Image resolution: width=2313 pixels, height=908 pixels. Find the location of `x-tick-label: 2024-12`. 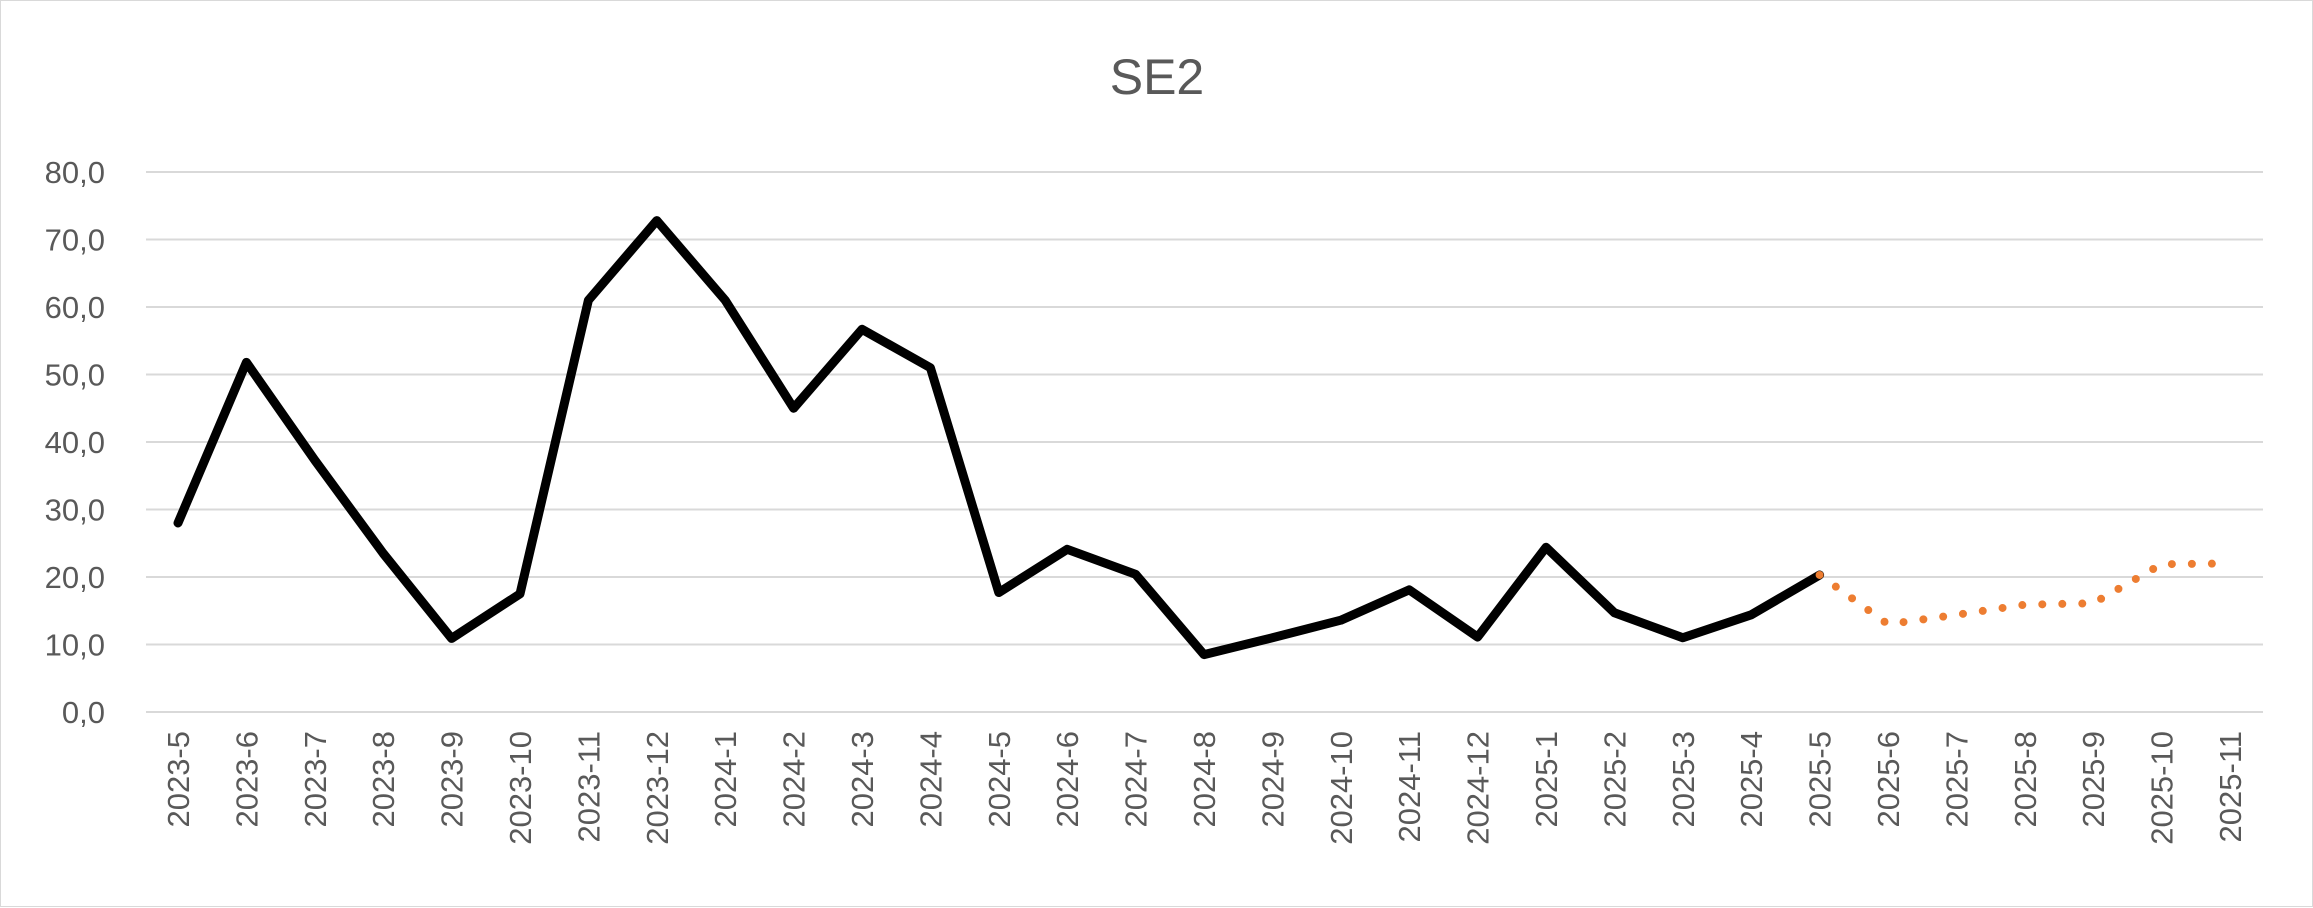

x-tick-label: 2024-12 is located at coordinates (1478, 788).